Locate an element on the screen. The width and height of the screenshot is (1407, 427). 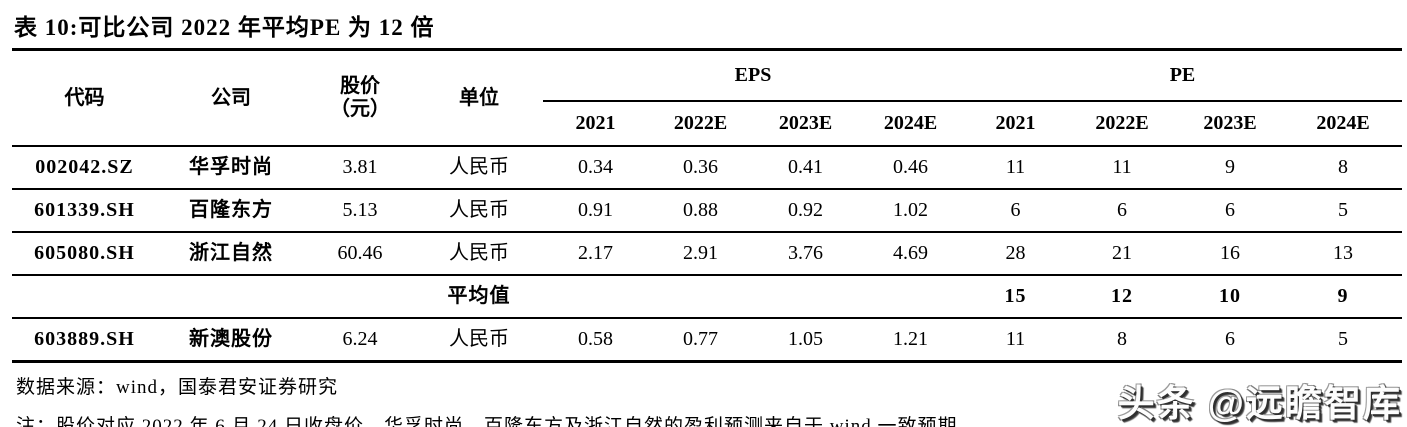
cell-code: 605080.SH is located at coordinates (84, 254).